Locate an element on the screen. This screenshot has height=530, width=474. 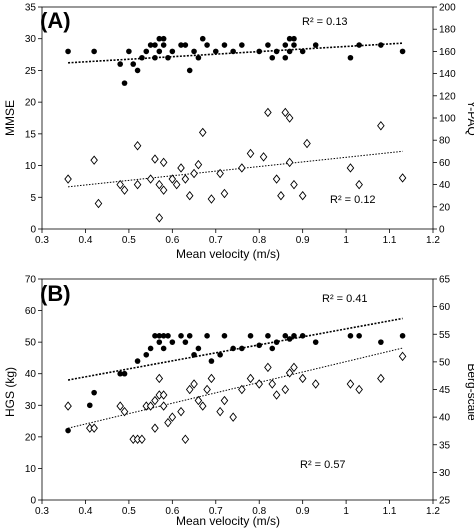
panel-b-y2-tick-label: 30 is located at coordinates (445, 473).